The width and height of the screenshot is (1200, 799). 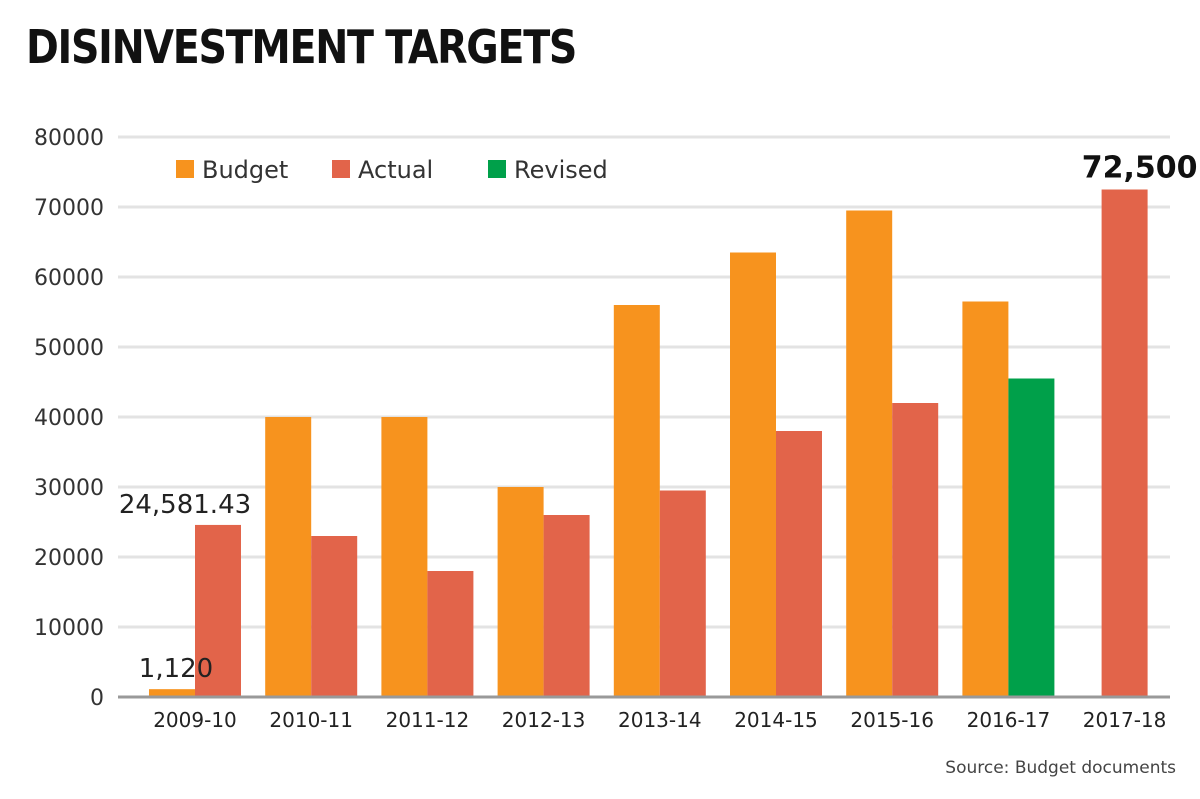 I want to click on y-tick-label: 30000, so click(x=69, y=488).